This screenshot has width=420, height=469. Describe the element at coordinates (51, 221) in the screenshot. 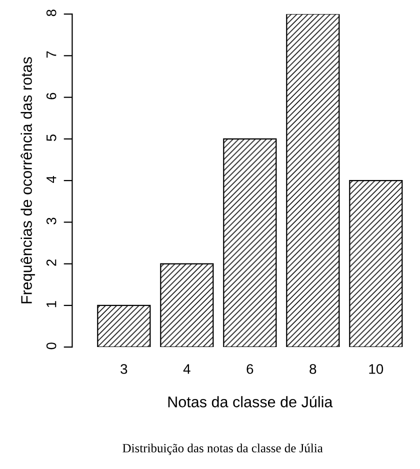

I see `y-tick-label: 3` at that location.